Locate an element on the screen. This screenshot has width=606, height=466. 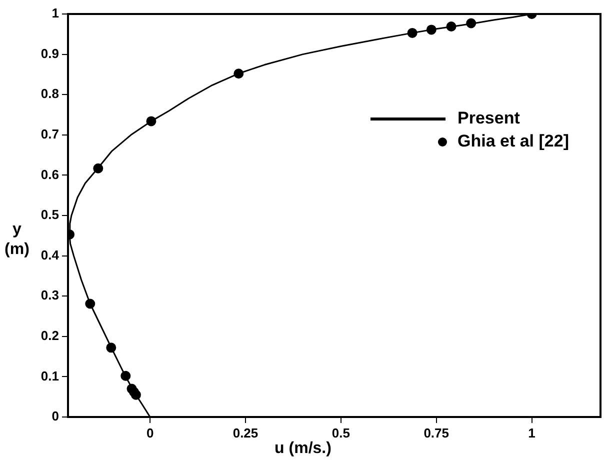
x-tick-label: 0.5 is located at coordinates (341, 432).